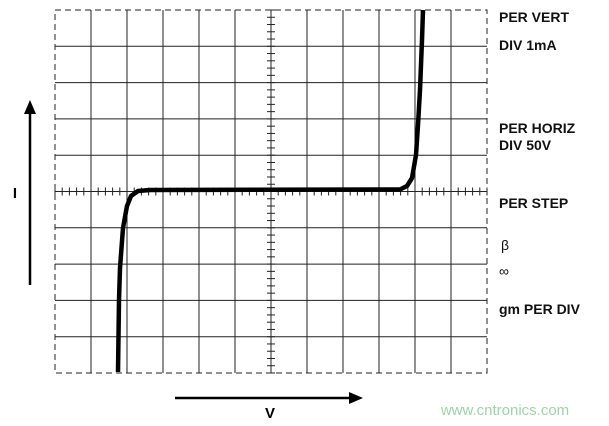 This screenshot has width=609, height=426. Describe the element at coordinates (505, 245) in the screenshot. I see `setting-text: β` at that location.